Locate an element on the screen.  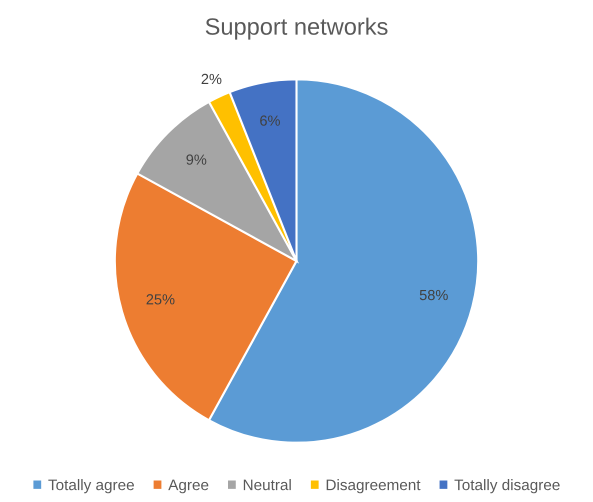
data-label: 9% is located at coordinates (196, 159).